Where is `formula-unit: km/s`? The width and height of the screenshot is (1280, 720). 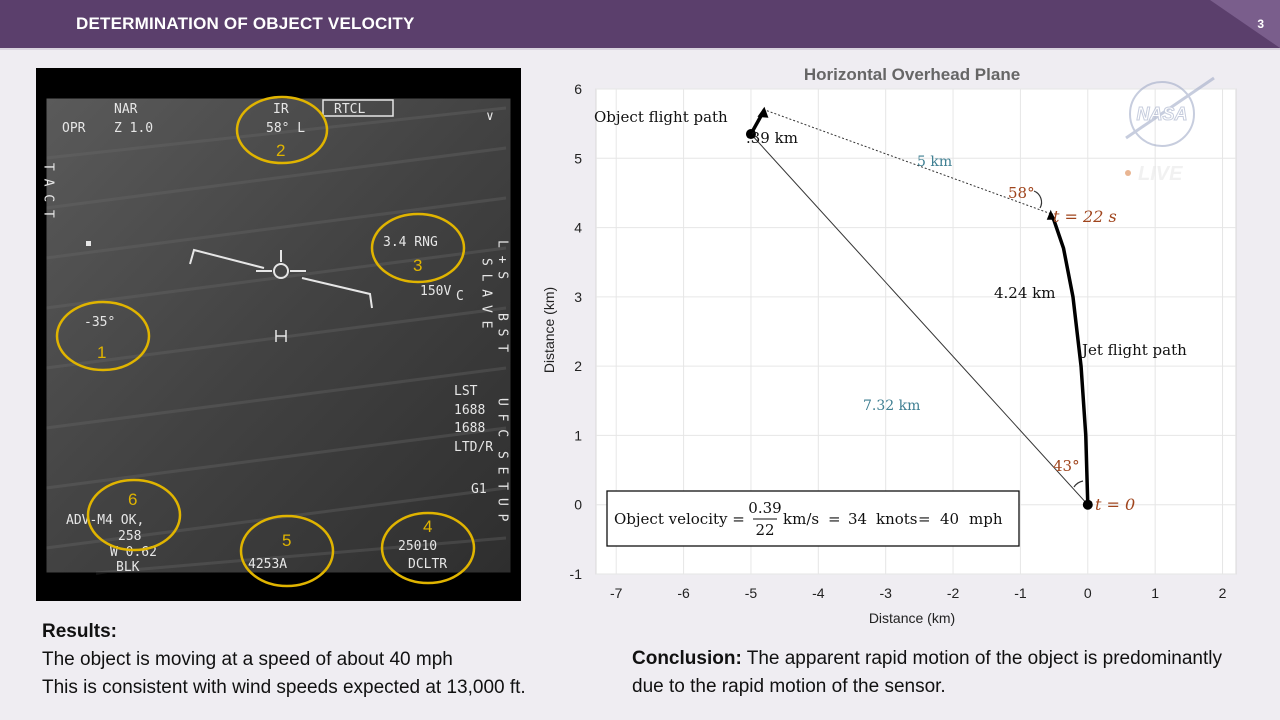 formula-unit: km/s is located at coordinates (801, 519).